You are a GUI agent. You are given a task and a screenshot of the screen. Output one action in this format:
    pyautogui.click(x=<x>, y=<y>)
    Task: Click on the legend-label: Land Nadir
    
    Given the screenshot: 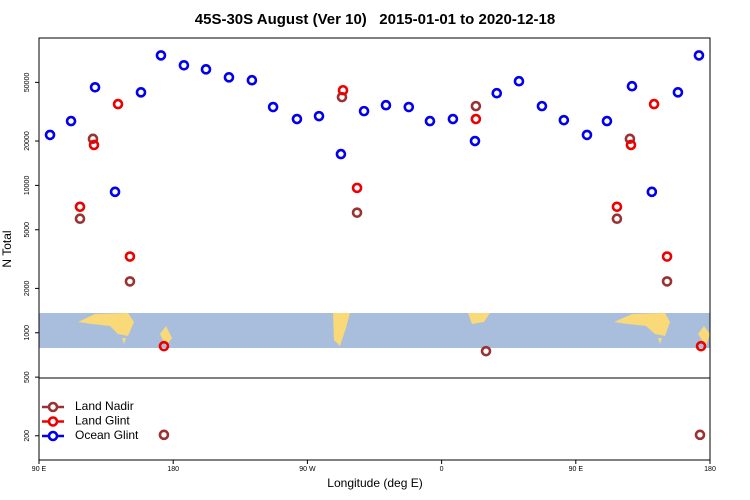 What is the action you would take?
    pyautogui.click(x=104, y=406)
    